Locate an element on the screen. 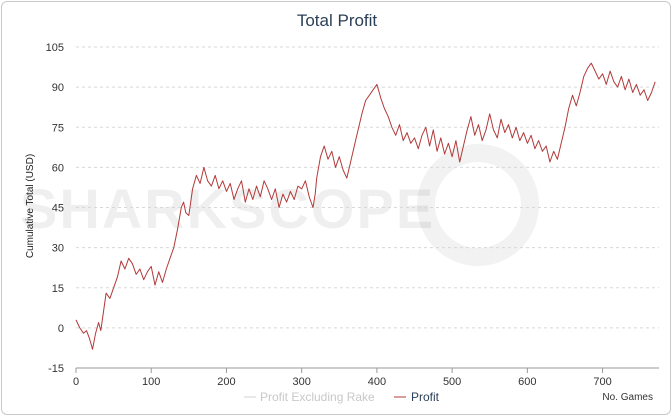 This screenshot has width=672, height=416. y-tick-label: 60 is located at coordinates (58, 168).